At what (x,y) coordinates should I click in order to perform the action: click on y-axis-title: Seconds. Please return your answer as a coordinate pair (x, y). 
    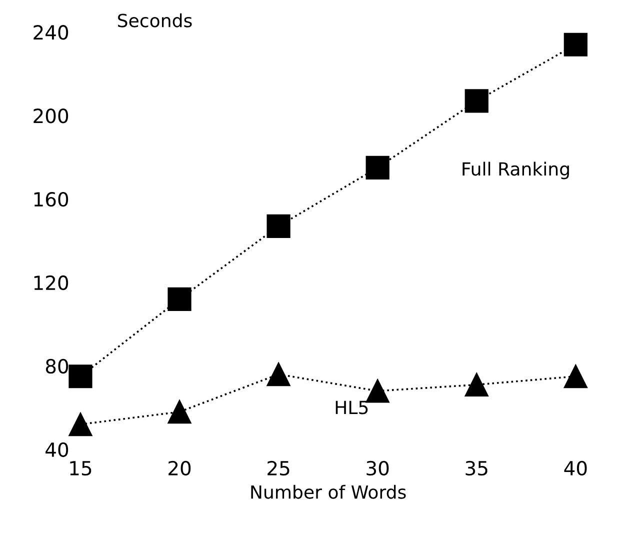
    Looking at the image, I should click on (155, 20).